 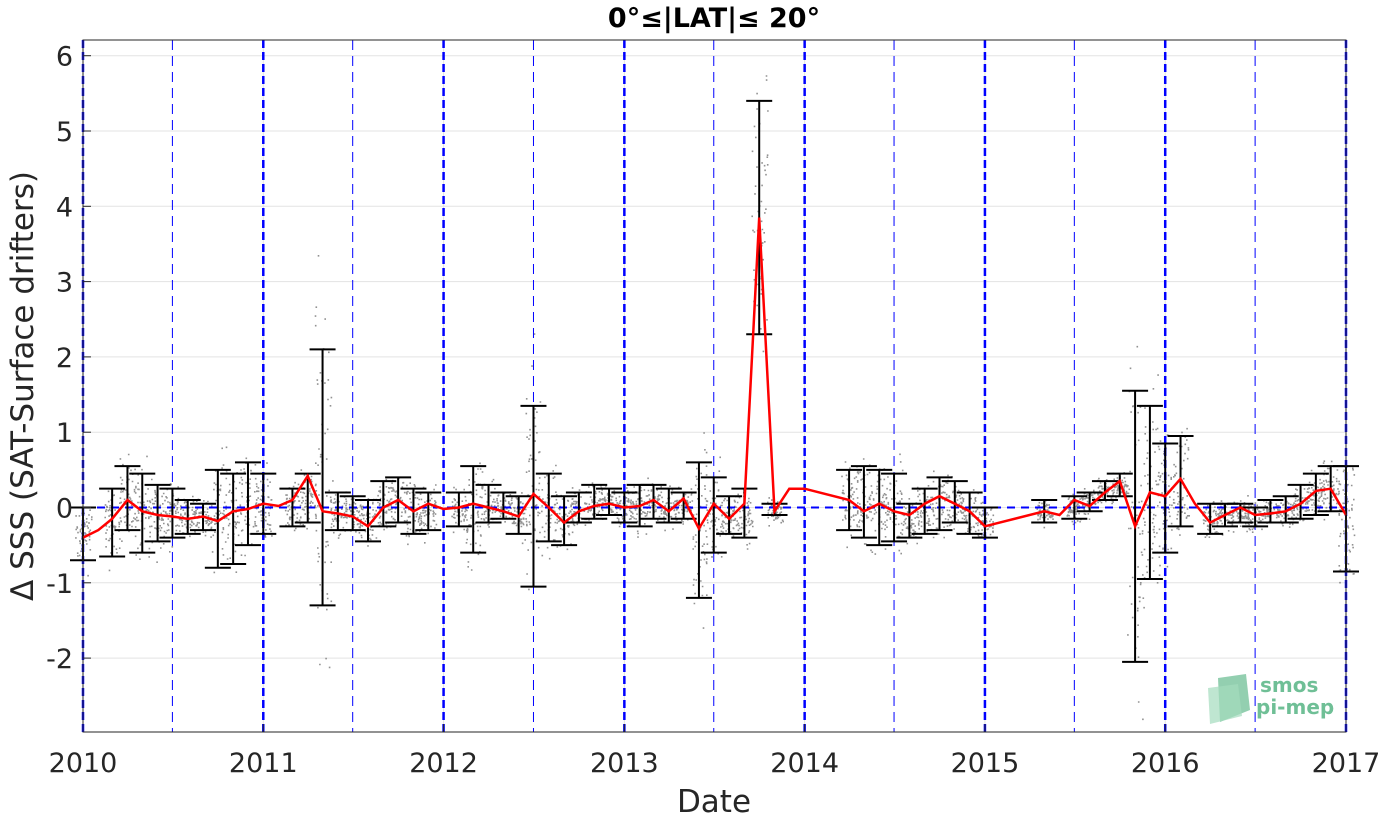 What do you see at coordinates (804, 763) in the screenshot?
I see `x-tick-label: 2014` at bounding box center [804, 763].